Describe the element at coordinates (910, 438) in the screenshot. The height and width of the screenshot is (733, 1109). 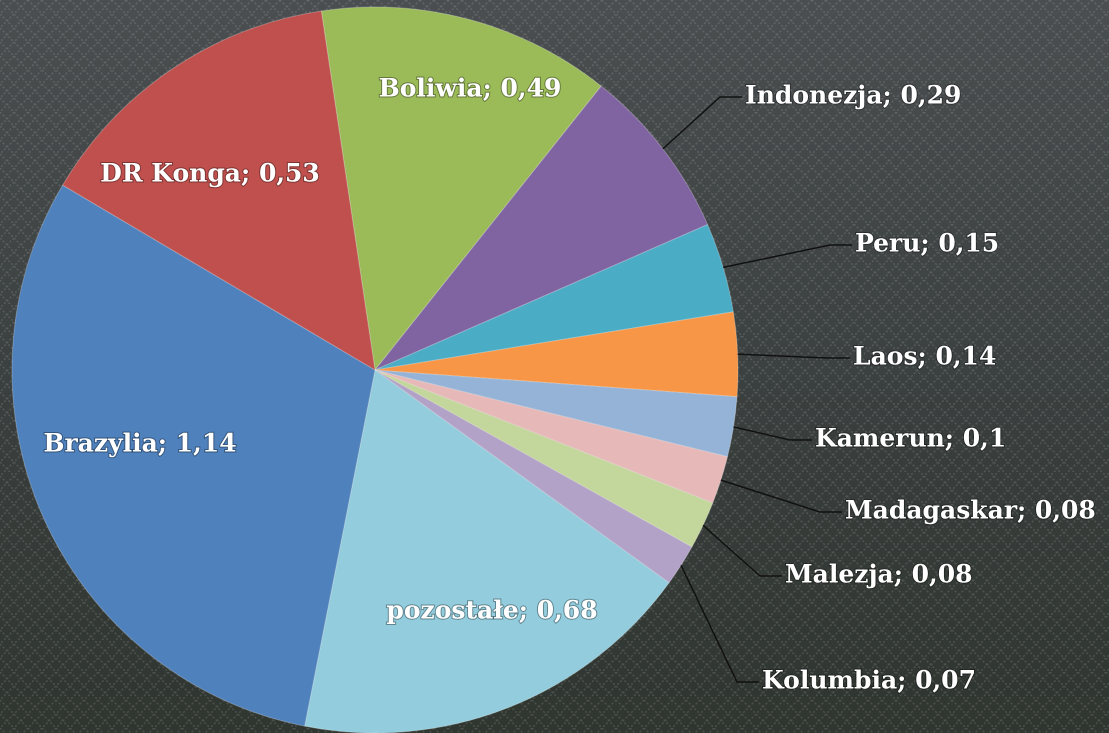
I see `data-label: Kamerun; 0,1` at that location.